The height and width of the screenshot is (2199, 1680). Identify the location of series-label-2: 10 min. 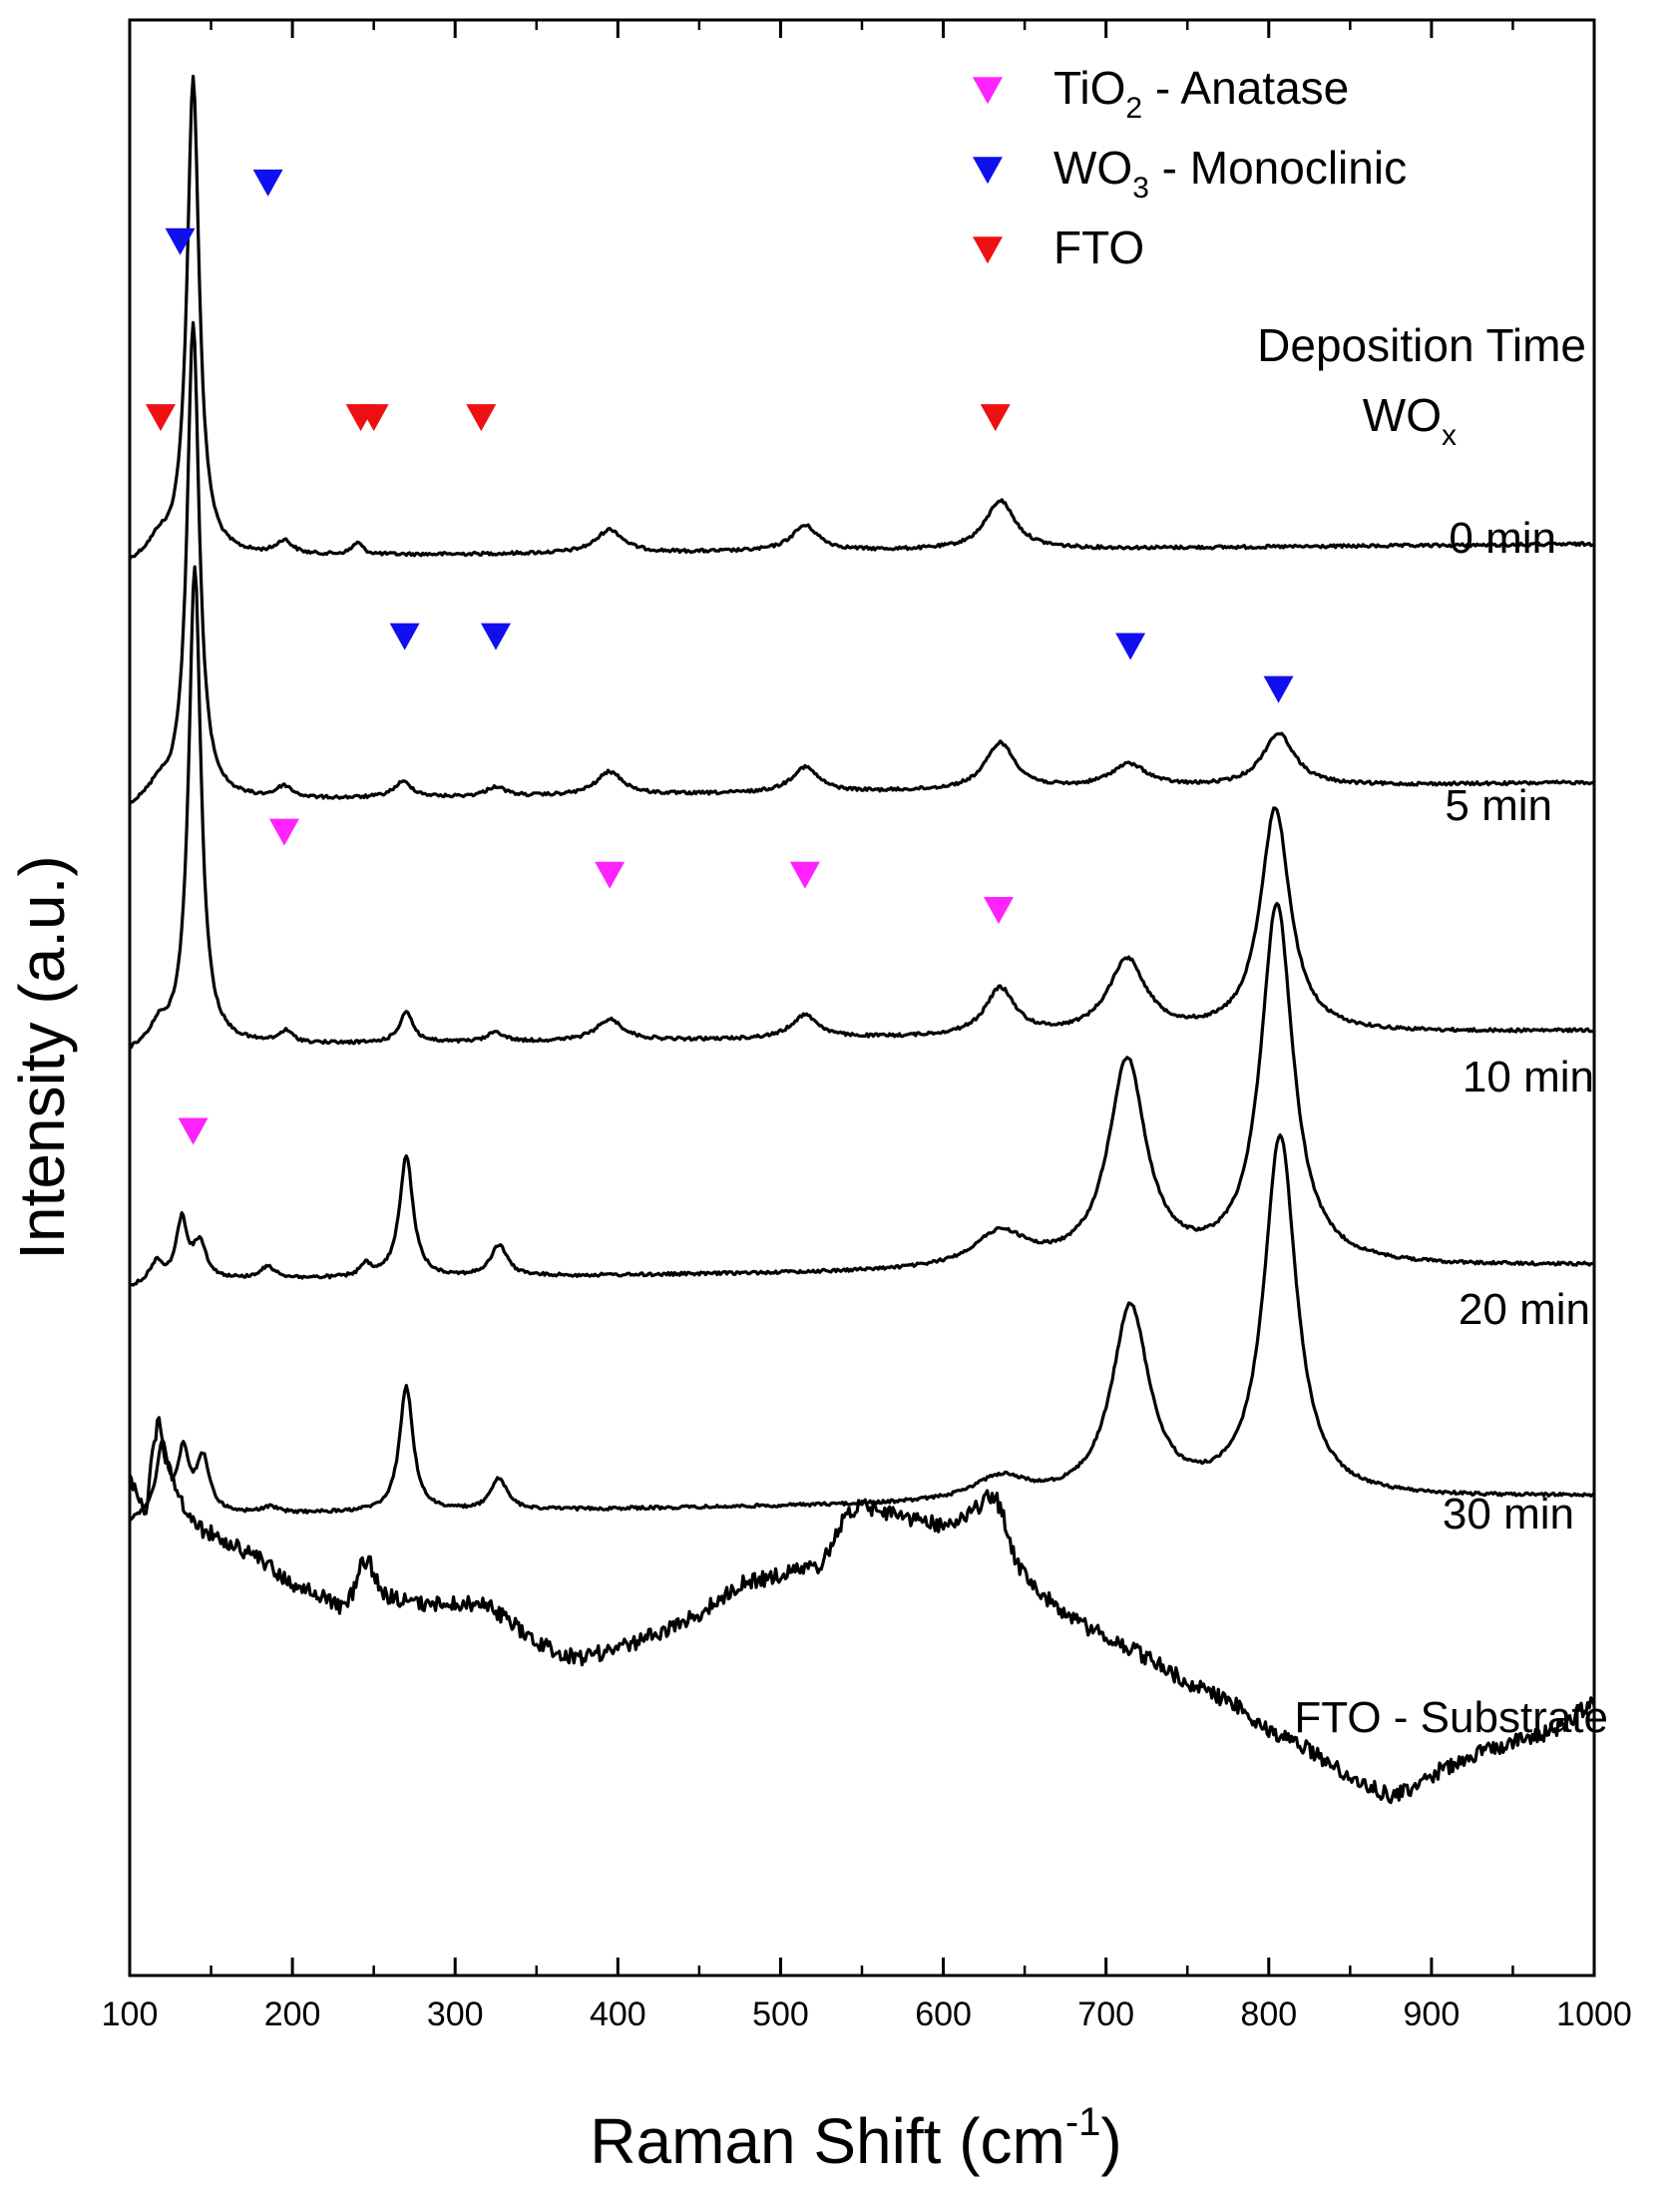
(1528, 1077).